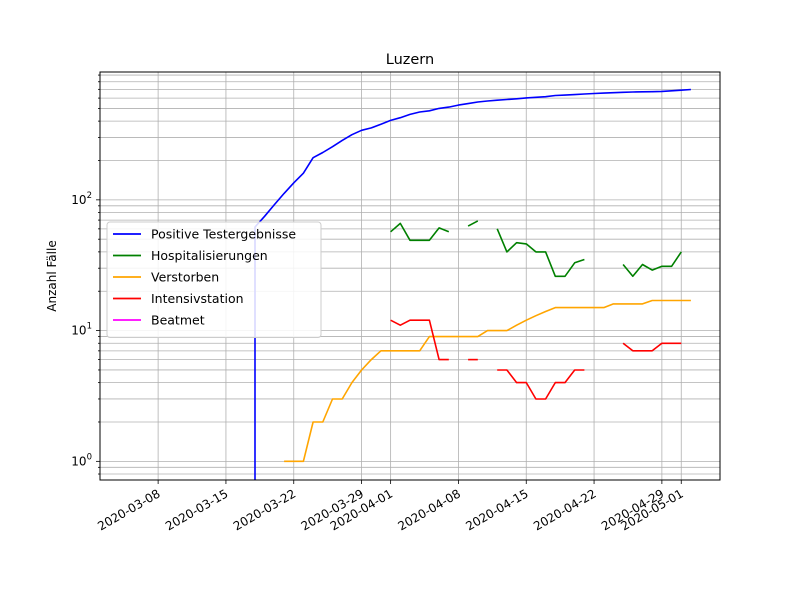 This screenshot has height=600, width=800. Describe the element at coordinates (209, 255) in the screenshot. I see `legend-label: Hospitalisierungen` at that location.